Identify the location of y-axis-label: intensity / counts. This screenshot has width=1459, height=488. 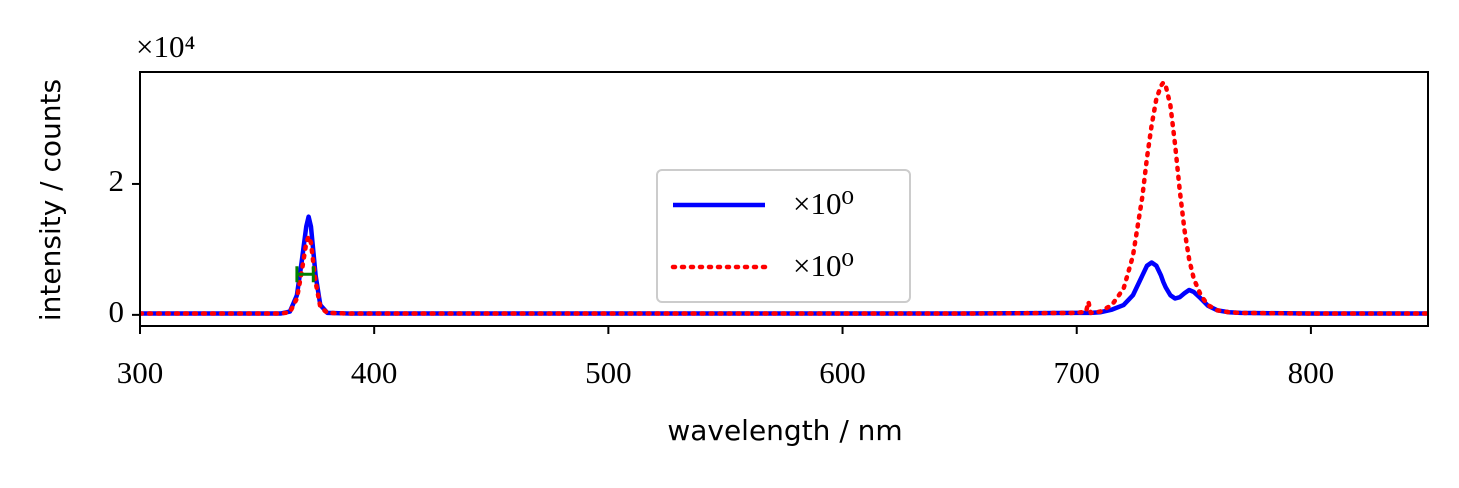
(50, 200).